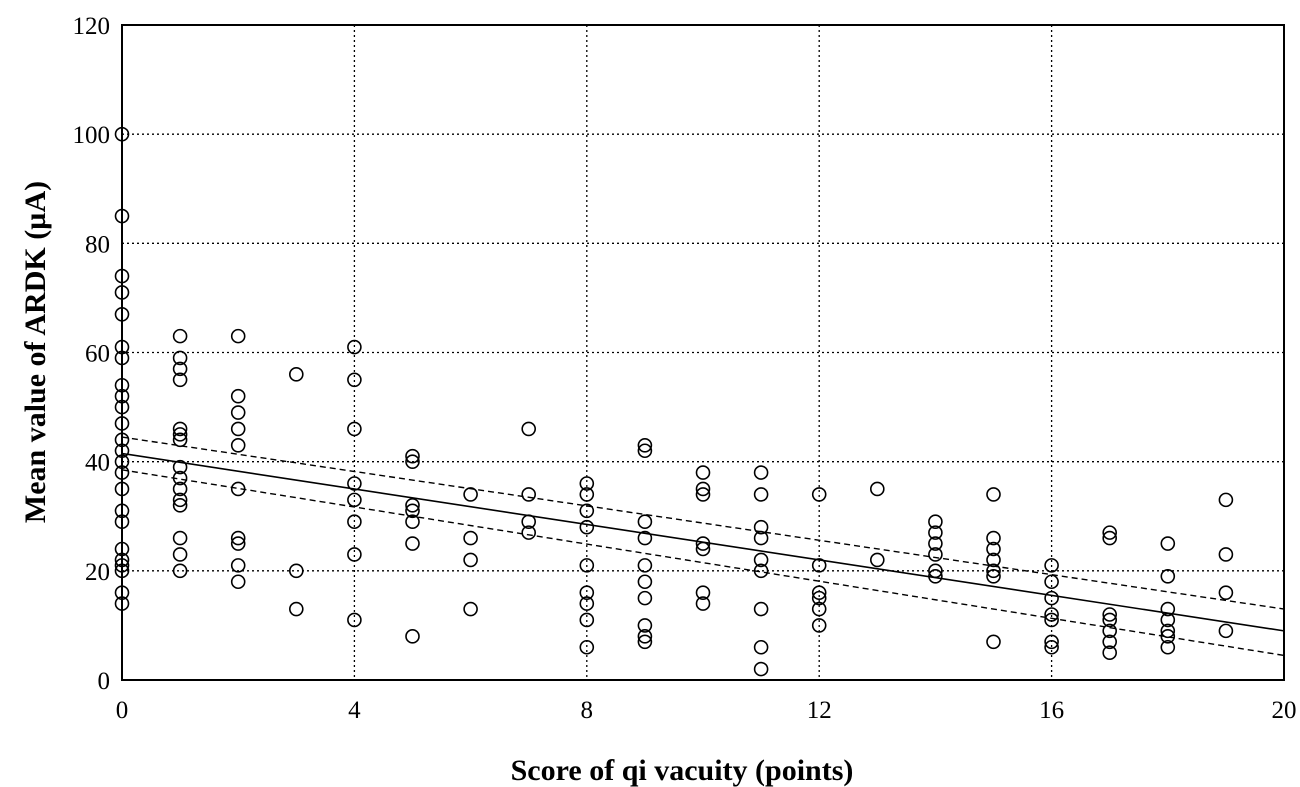  Describe the element at coordinates (587, 710) in the screenshot. I see `x-tick-label: 8` at that location.